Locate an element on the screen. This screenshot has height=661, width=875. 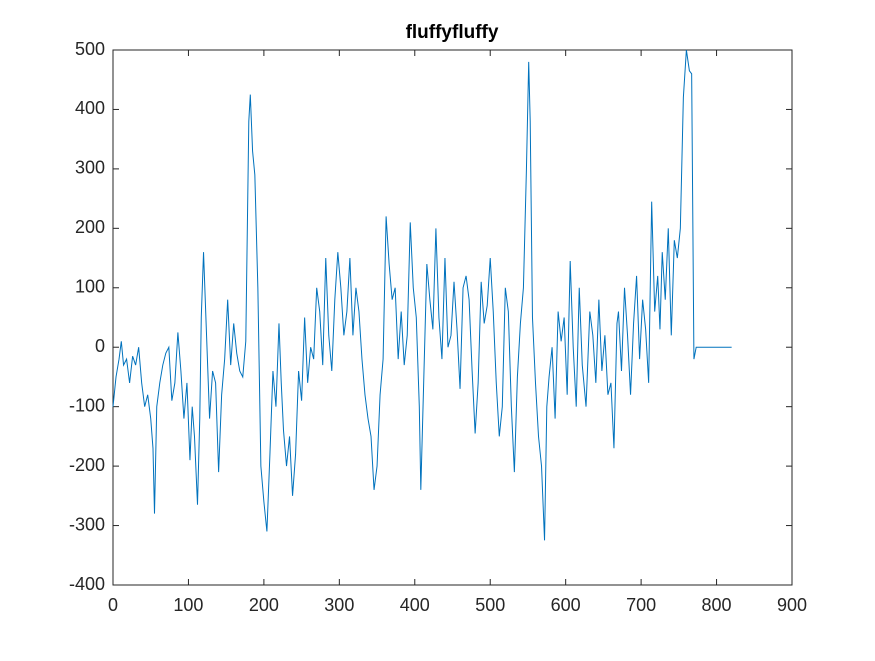
x-tick-label: 900 is located at coordinates (792, 605).